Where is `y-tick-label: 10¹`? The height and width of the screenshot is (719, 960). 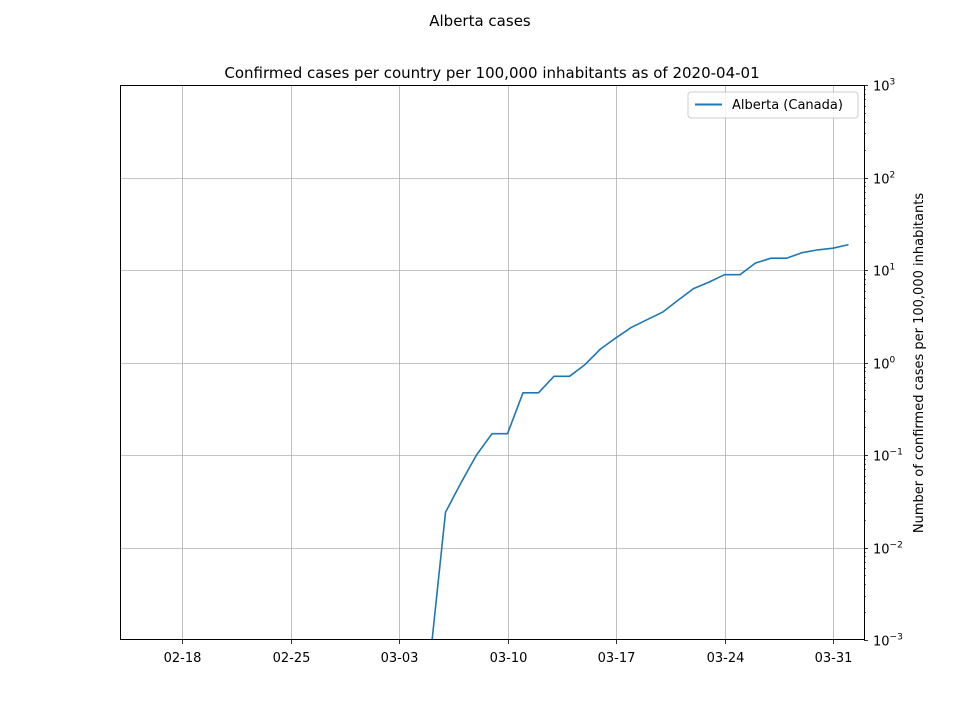
y-tick-label: 10¹ is located at coordinates (884, 271).